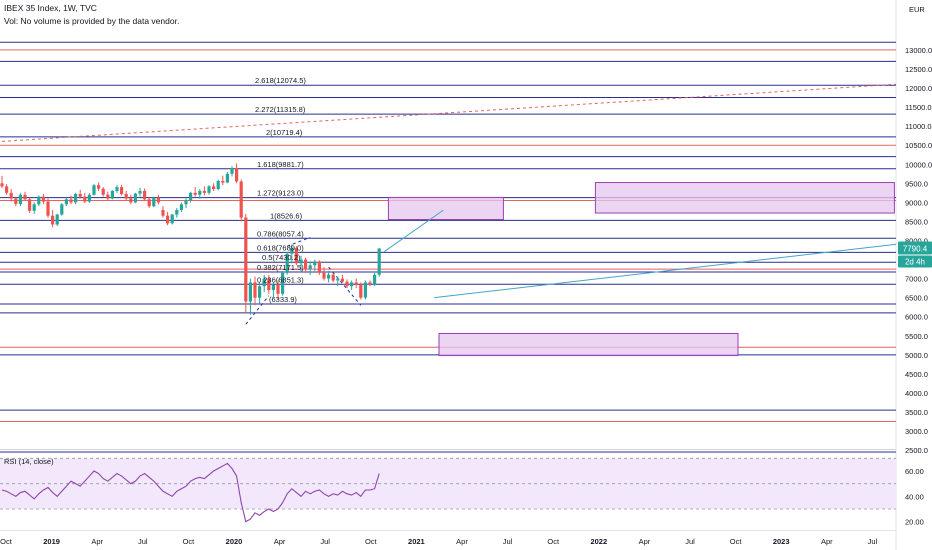  I want to click on currency-label: EUR, so click(917, 9).